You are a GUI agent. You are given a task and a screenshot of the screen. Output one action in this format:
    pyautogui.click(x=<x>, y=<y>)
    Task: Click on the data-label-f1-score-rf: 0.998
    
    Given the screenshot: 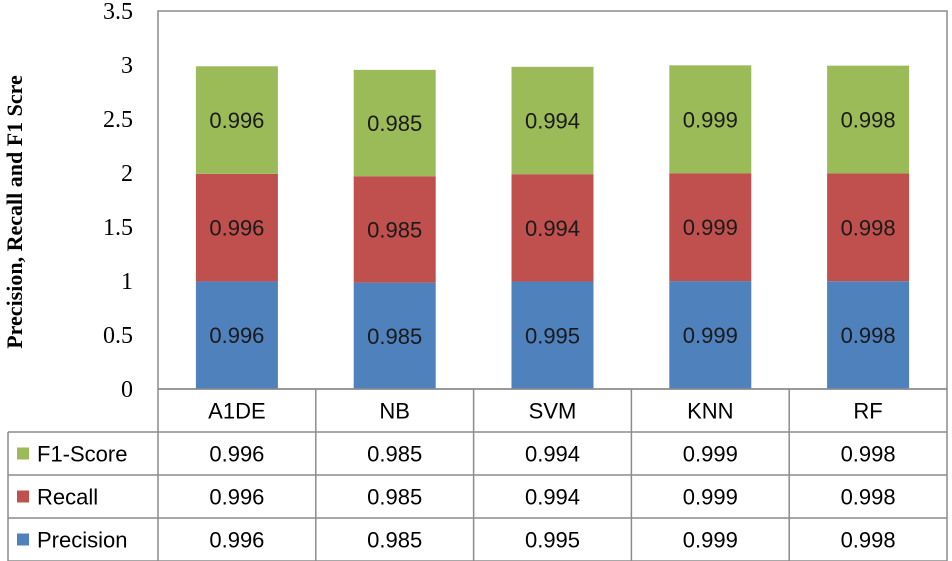 What is the action you would take?
    pyautogui.click(x=868, y=120)
    